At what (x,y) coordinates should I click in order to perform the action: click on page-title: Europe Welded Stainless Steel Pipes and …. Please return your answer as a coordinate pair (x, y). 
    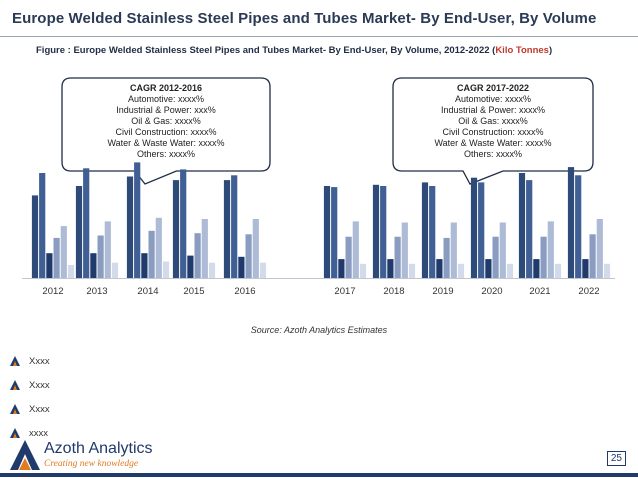
    Looking at the image, I should click on (304, 18).